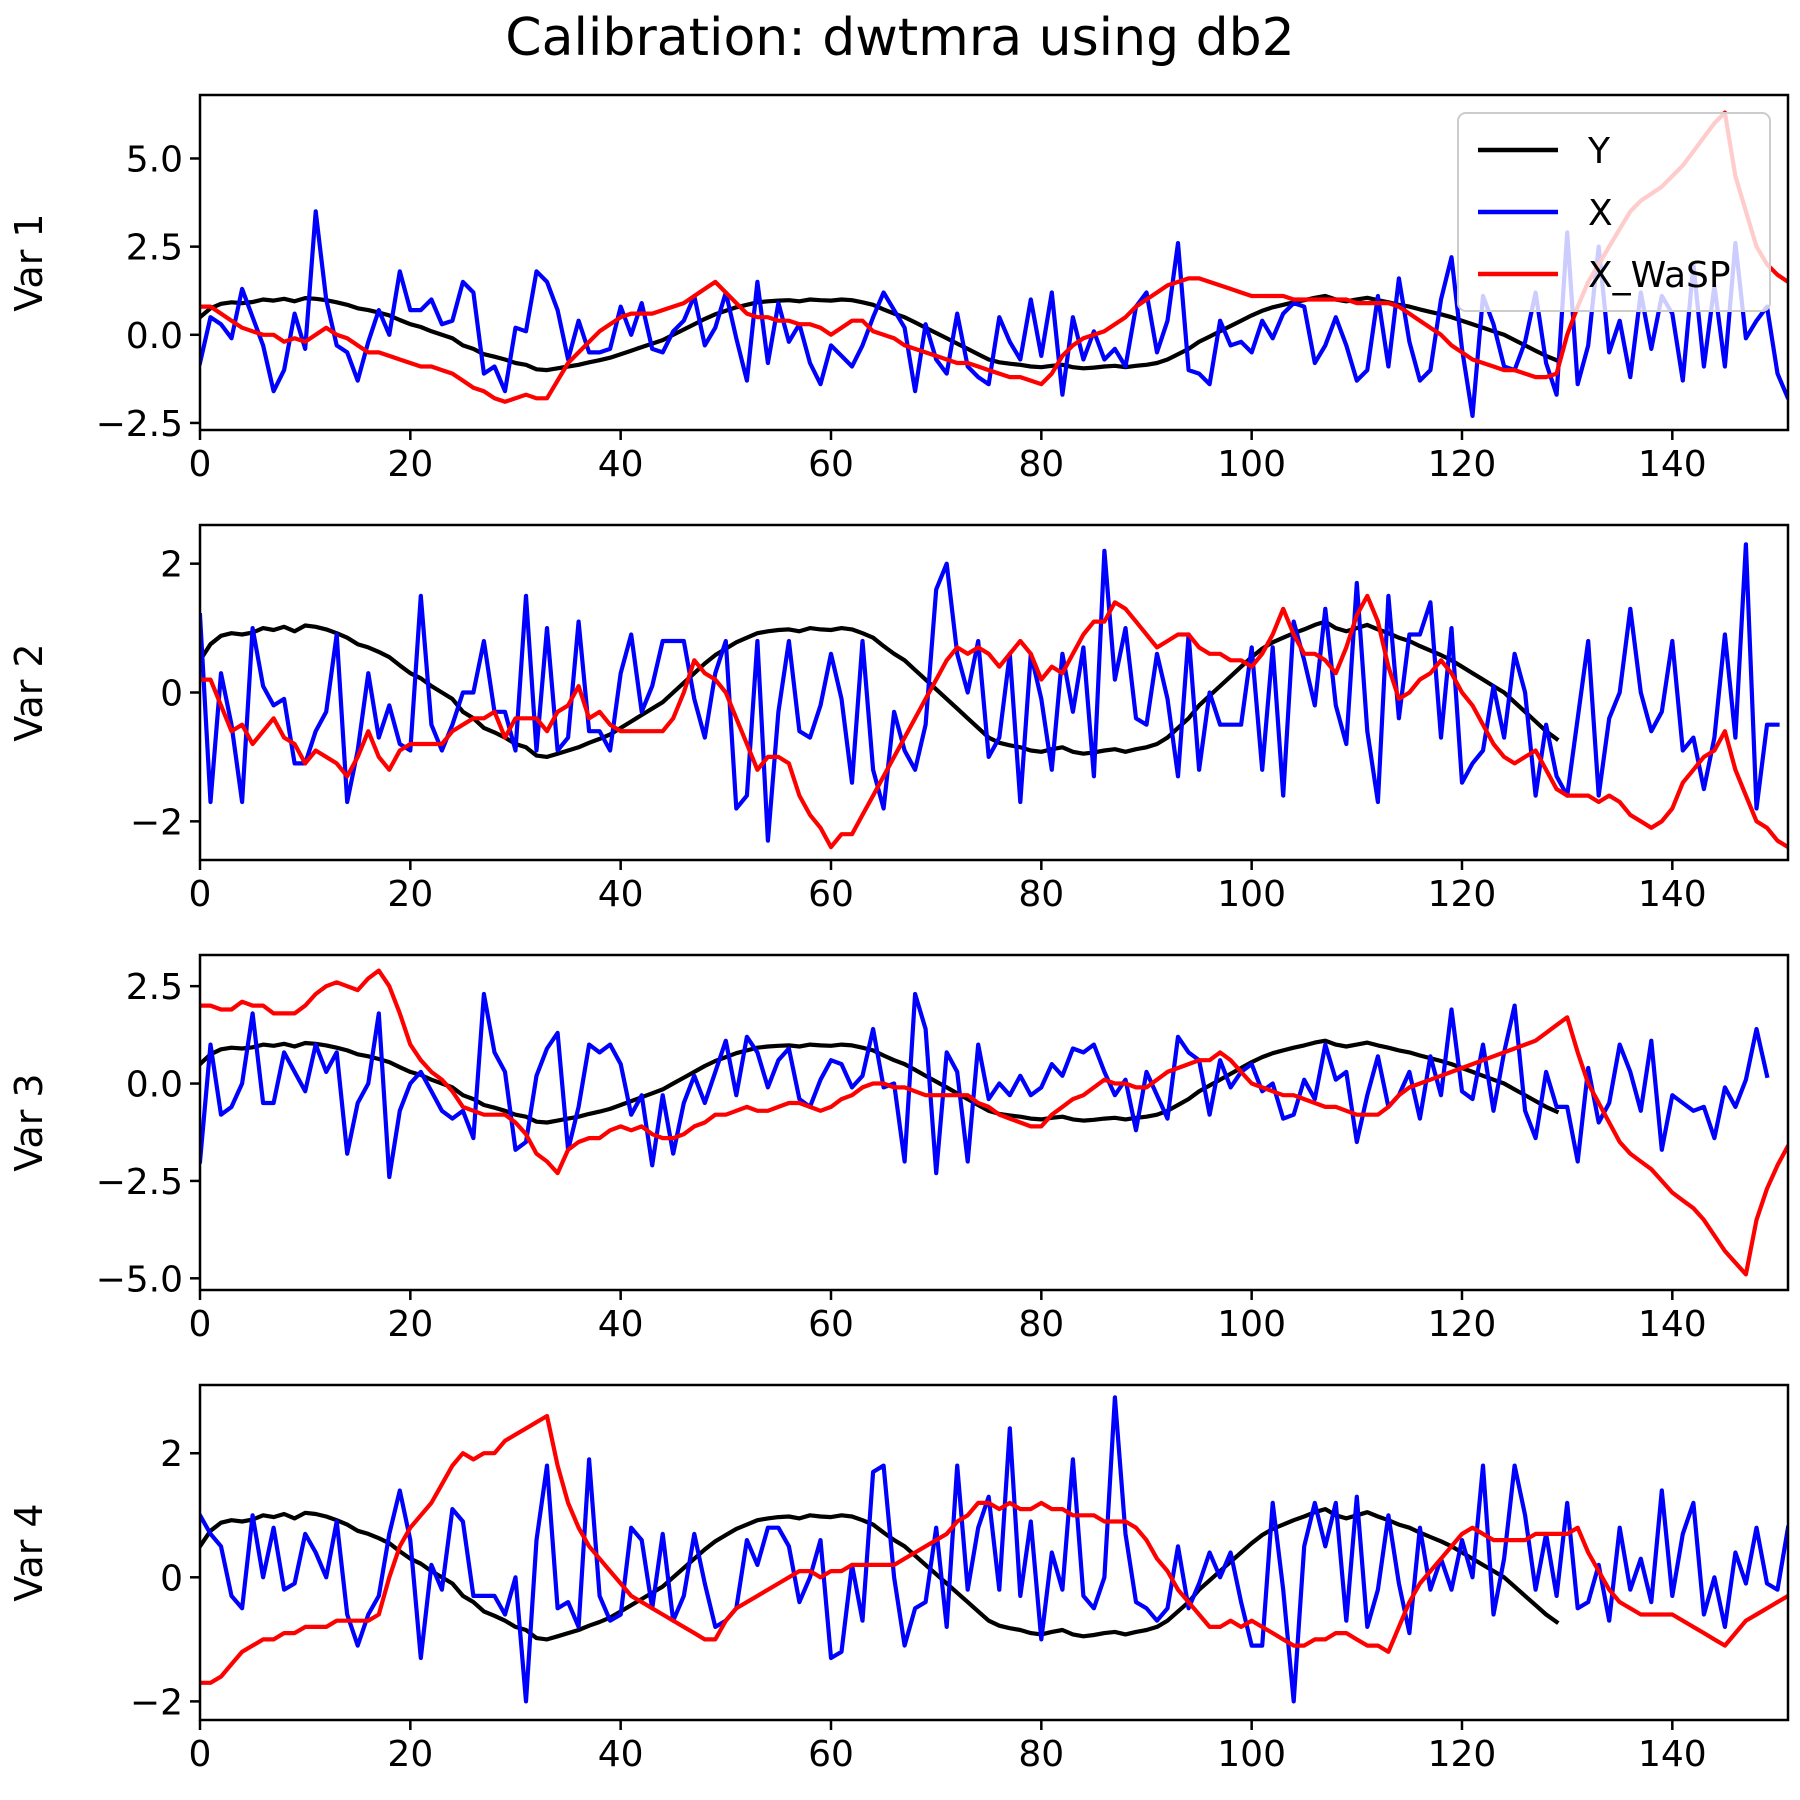 This screenshot has width=1800, height=1800. I want to click on series-line-y, so click(880, 1574).